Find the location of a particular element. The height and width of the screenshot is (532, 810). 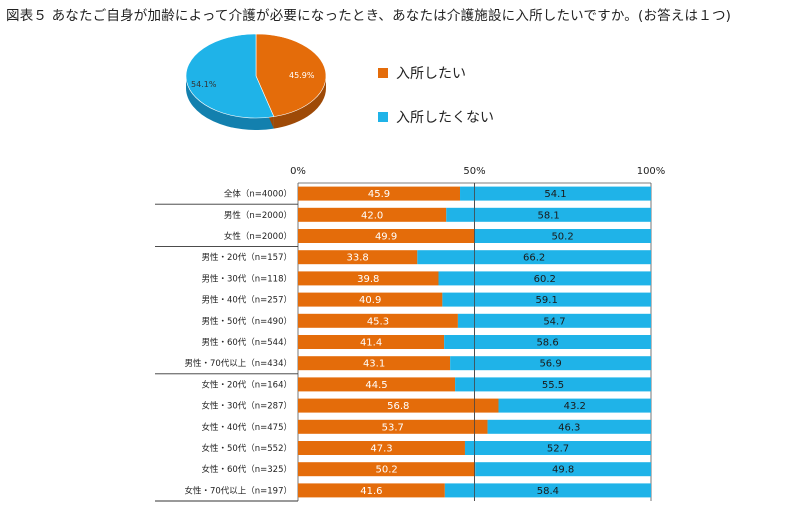

data-label-no: 60.2 is located at coordinates (545, 279).